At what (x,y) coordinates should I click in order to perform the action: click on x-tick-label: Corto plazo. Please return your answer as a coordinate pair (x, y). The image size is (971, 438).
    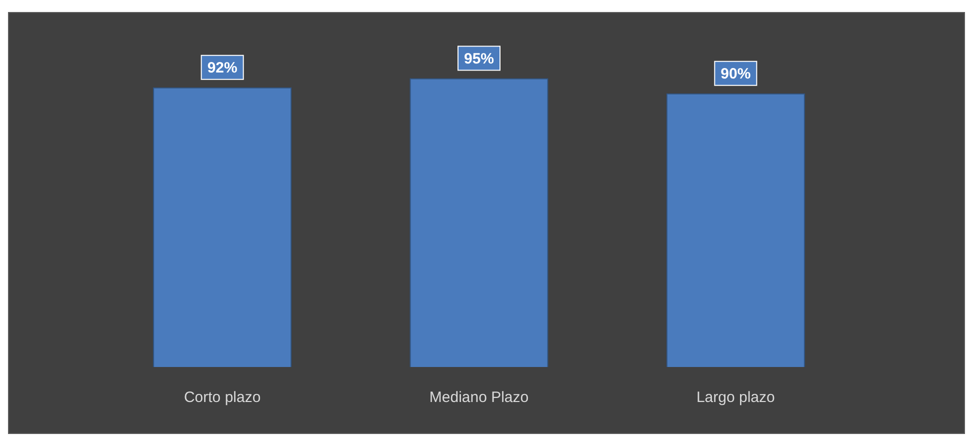
    Looking at the image, I should click on (222, 397).